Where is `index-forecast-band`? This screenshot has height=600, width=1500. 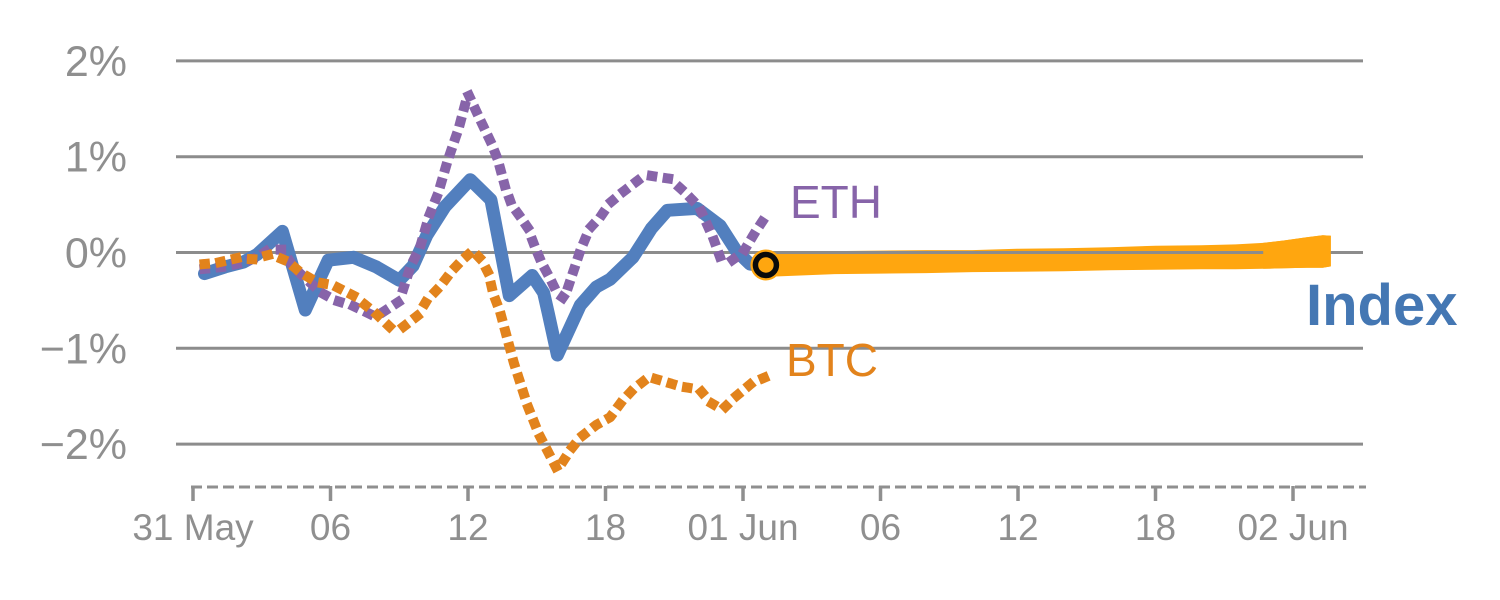
index-forecast-band is located at coordinates (1048, 256).